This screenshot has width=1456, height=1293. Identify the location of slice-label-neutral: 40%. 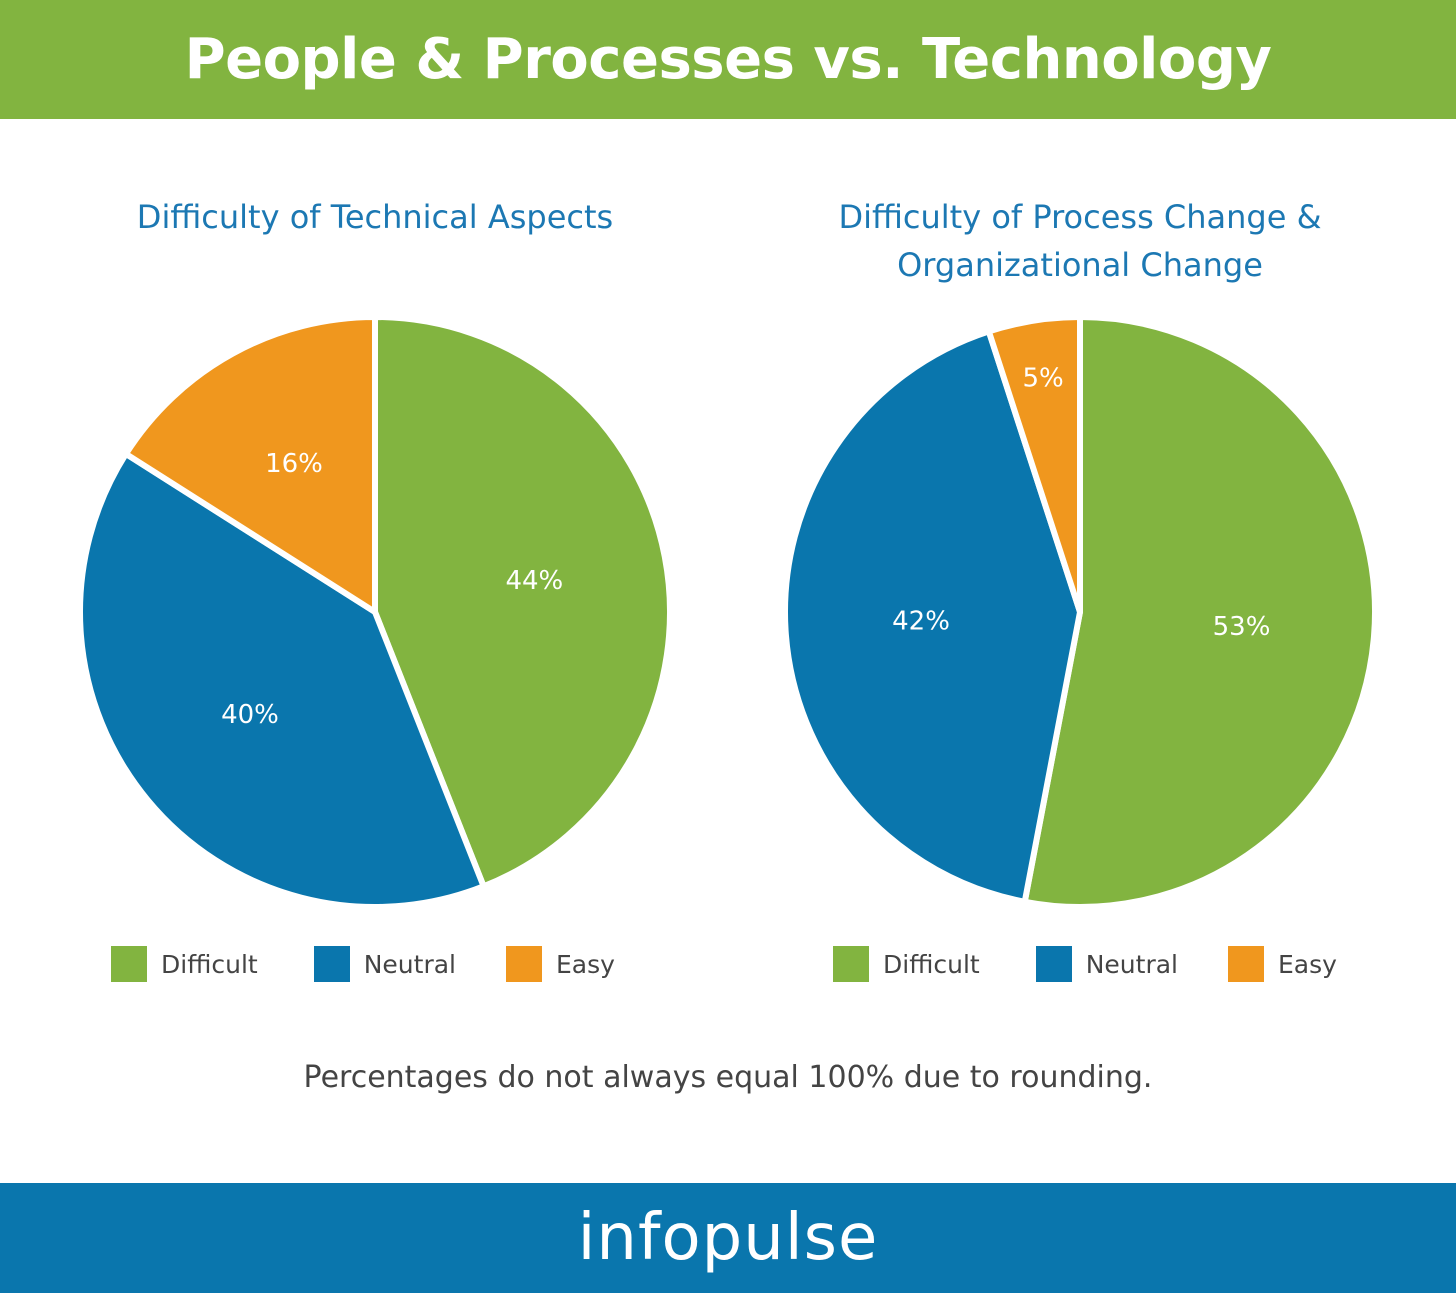
(250, 715).